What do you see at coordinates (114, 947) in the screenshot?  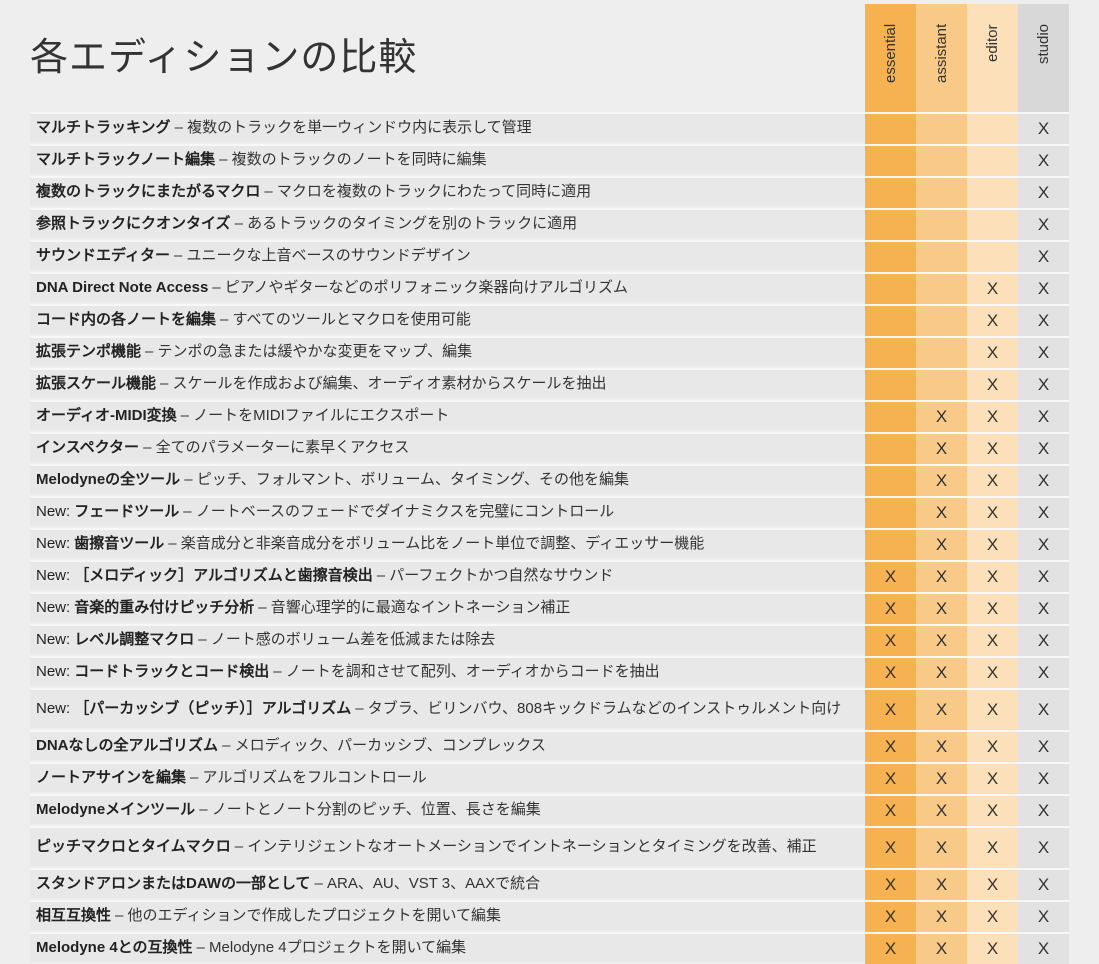 I see `feature-name: Melodyne 4との互換性` at bounding box center [114, 947].